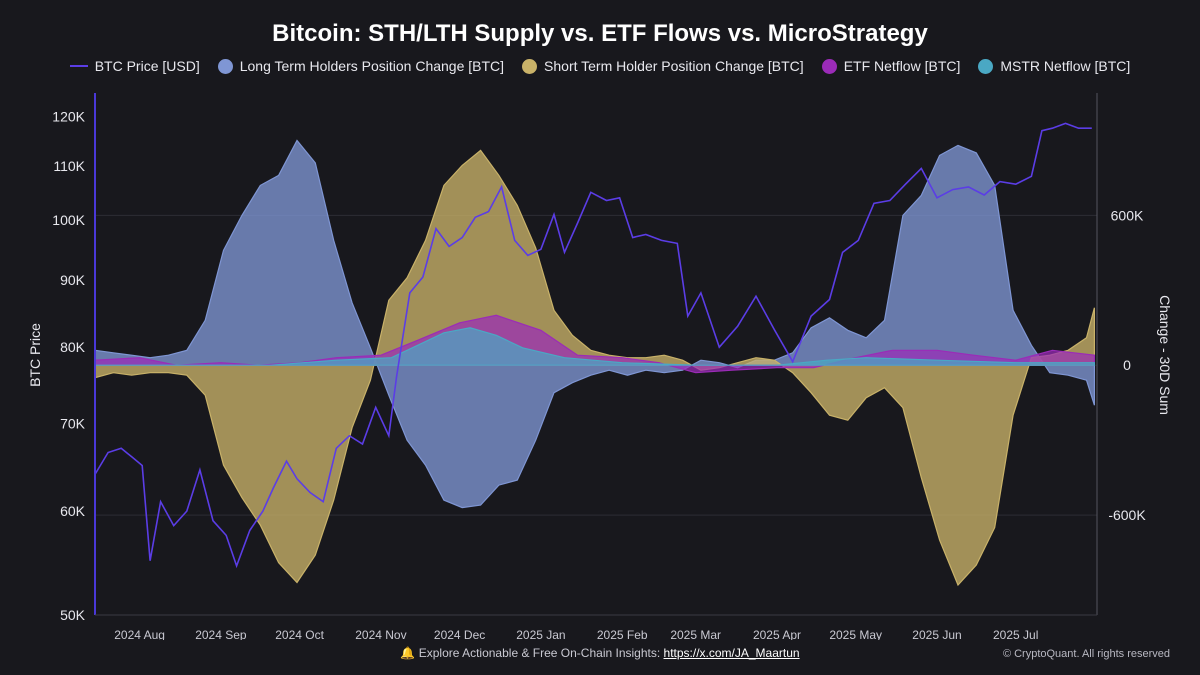  Describe the element at coordinates (73, 347) in the screenshot. I see `y-tick-label: 80K` at that location.